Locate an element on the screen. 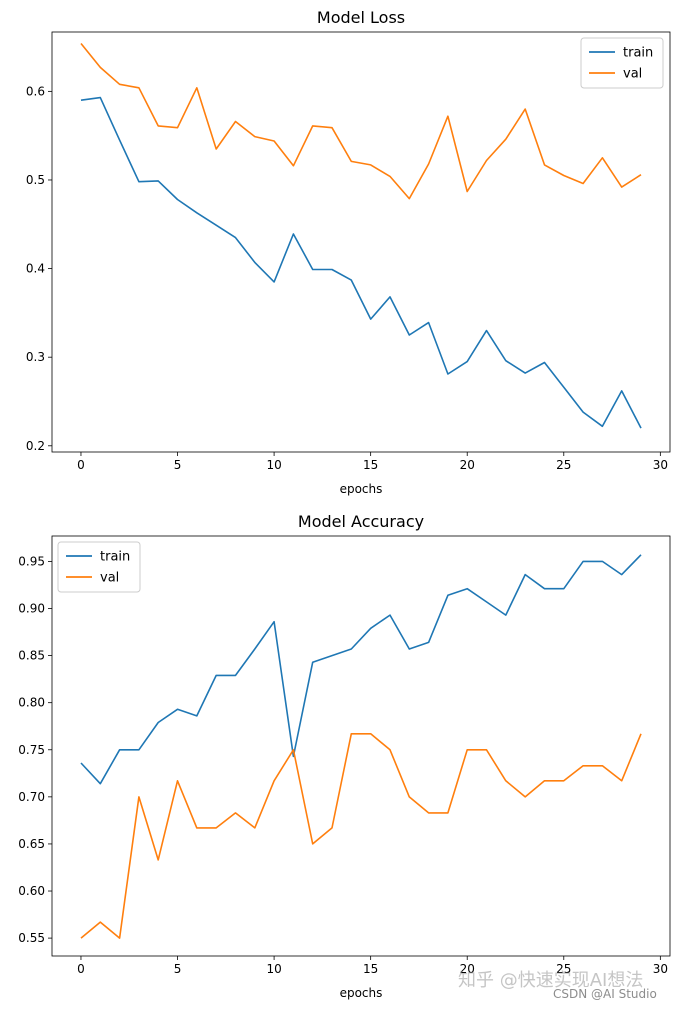 The width and height of the screenshot is (683, 1009). y-tick-label: 0.65 is located at coordinates (31, 844).